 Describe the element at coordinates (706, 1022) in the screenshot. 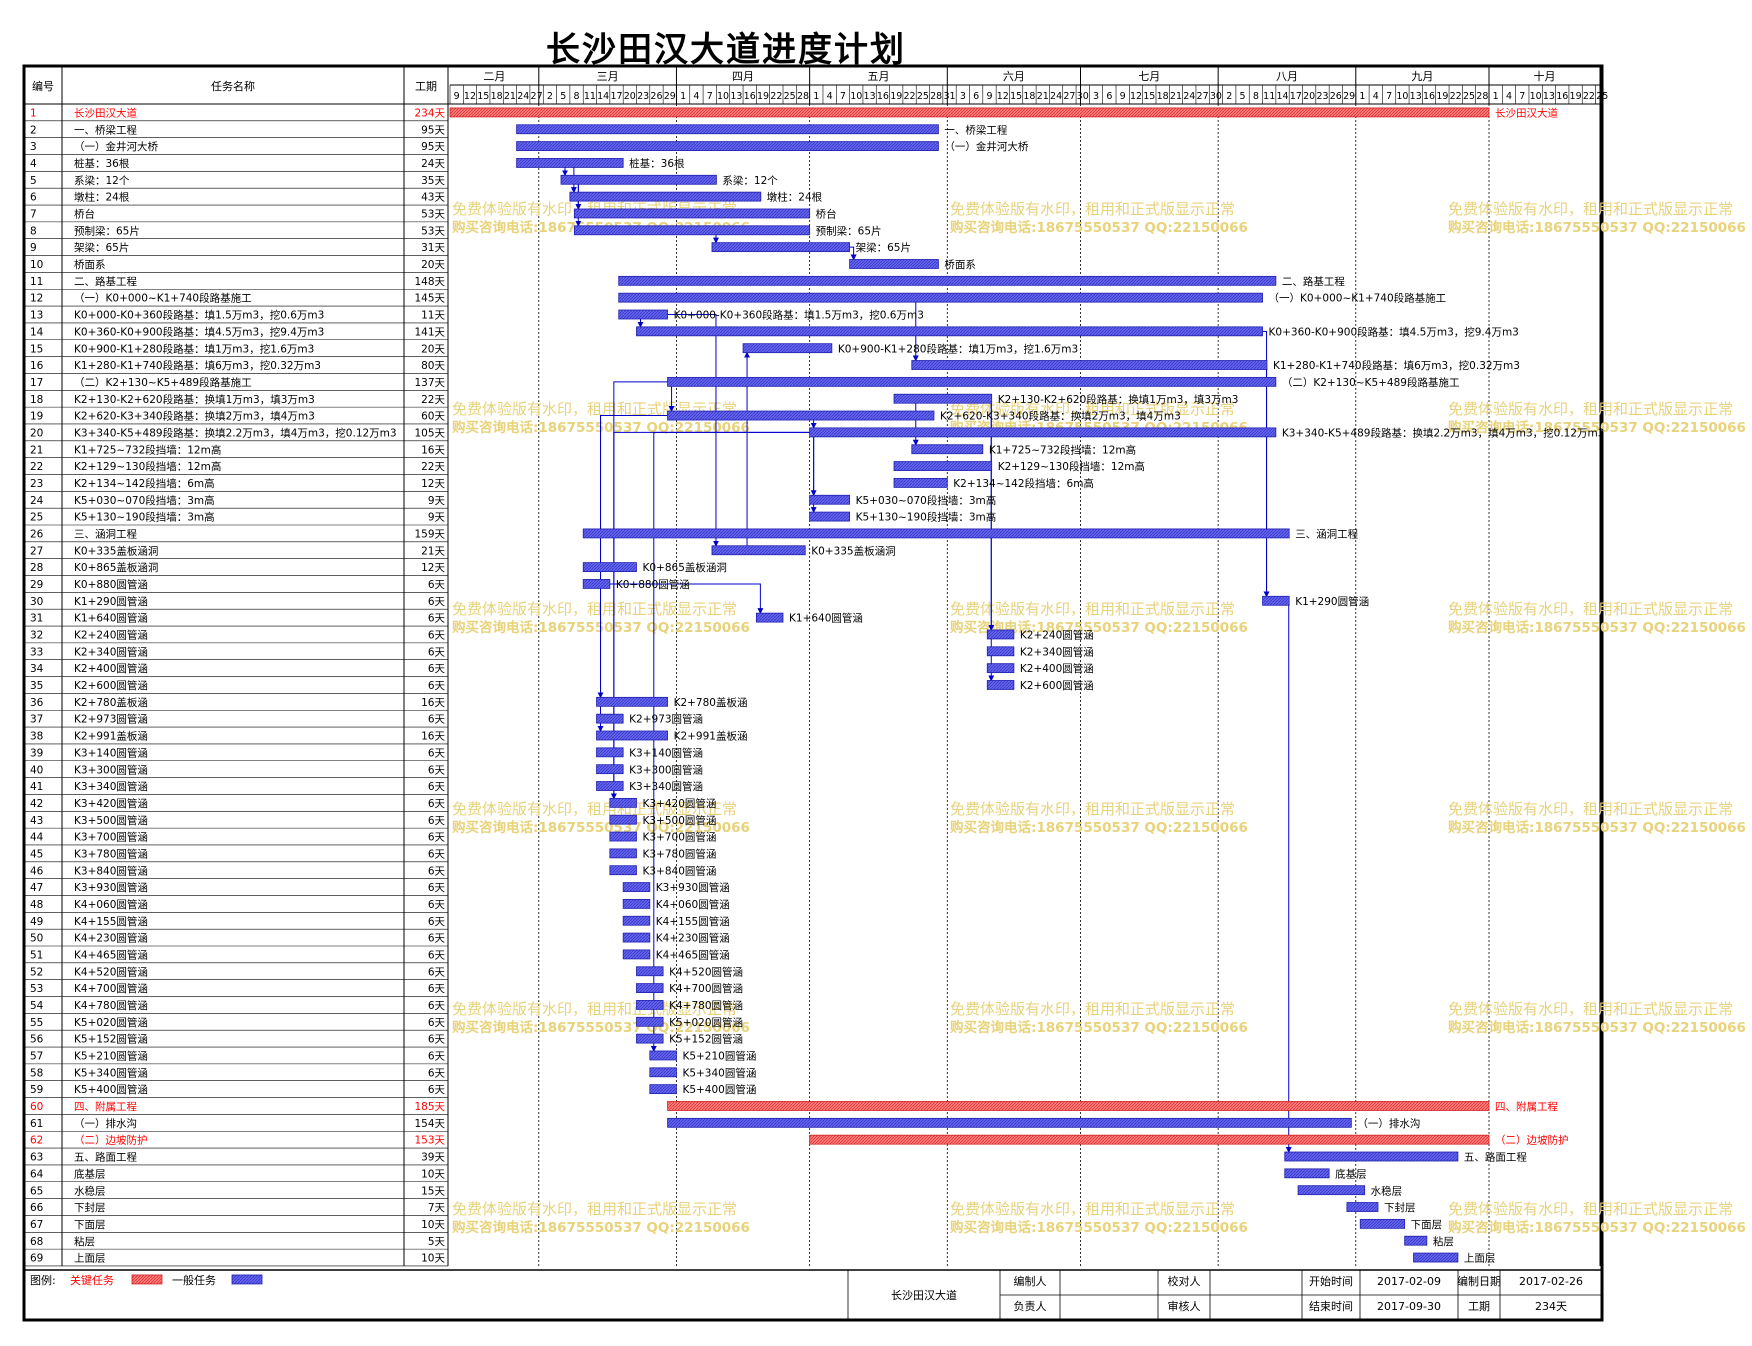

I see `task-bar-label: K5+020圆管涵` at that location.